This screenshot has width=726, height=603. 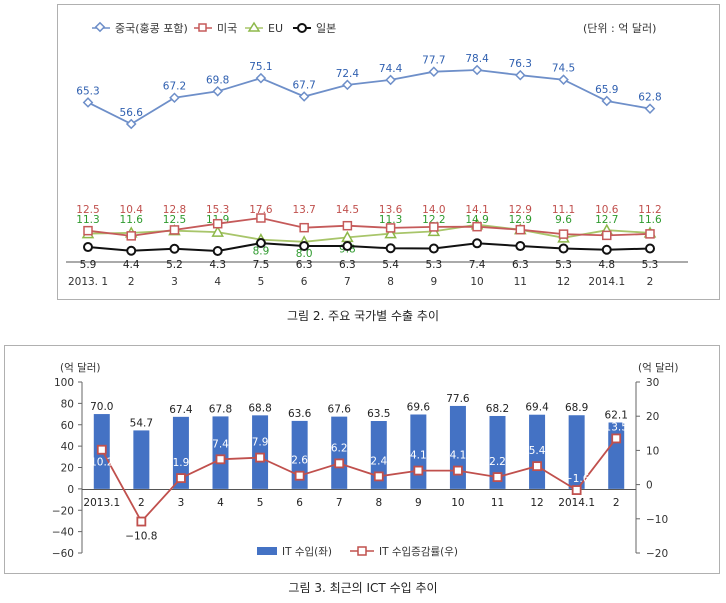 What do you see at coordinates (606, 265) in the screenshot?
I see `chart1-series3-label-12: 4.8` at bounding box center [606, 265].